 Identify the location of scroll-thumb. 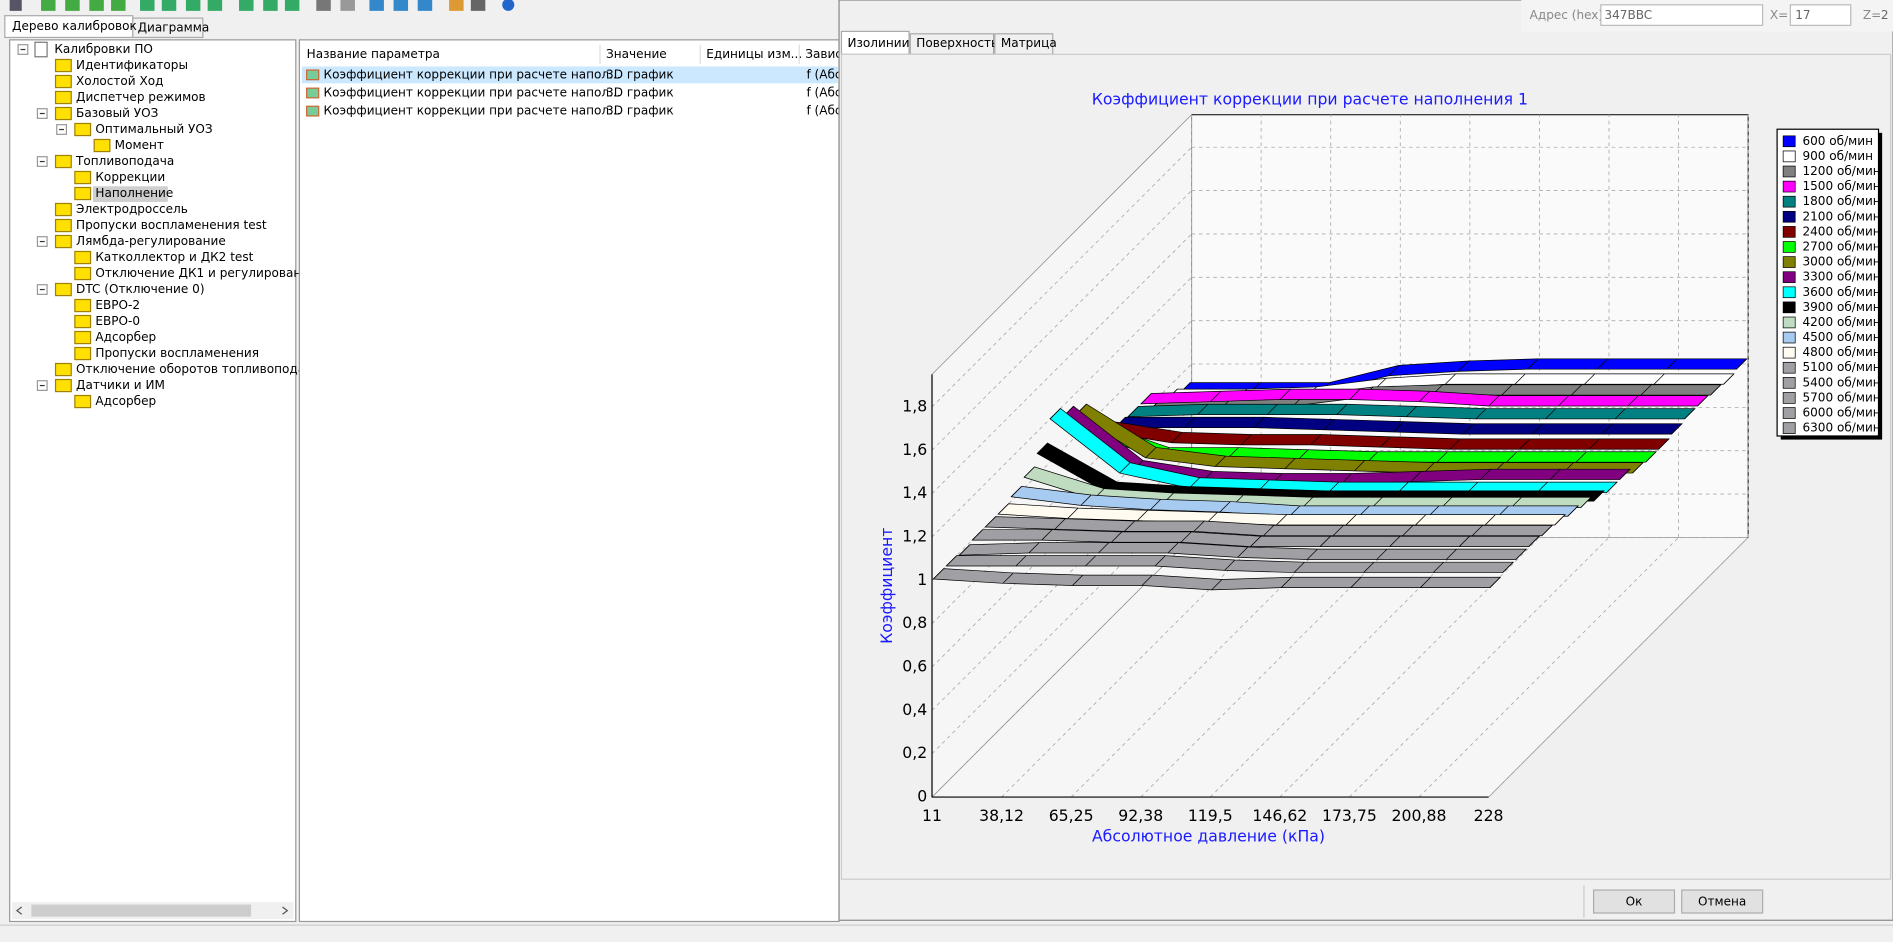
(141, 911).